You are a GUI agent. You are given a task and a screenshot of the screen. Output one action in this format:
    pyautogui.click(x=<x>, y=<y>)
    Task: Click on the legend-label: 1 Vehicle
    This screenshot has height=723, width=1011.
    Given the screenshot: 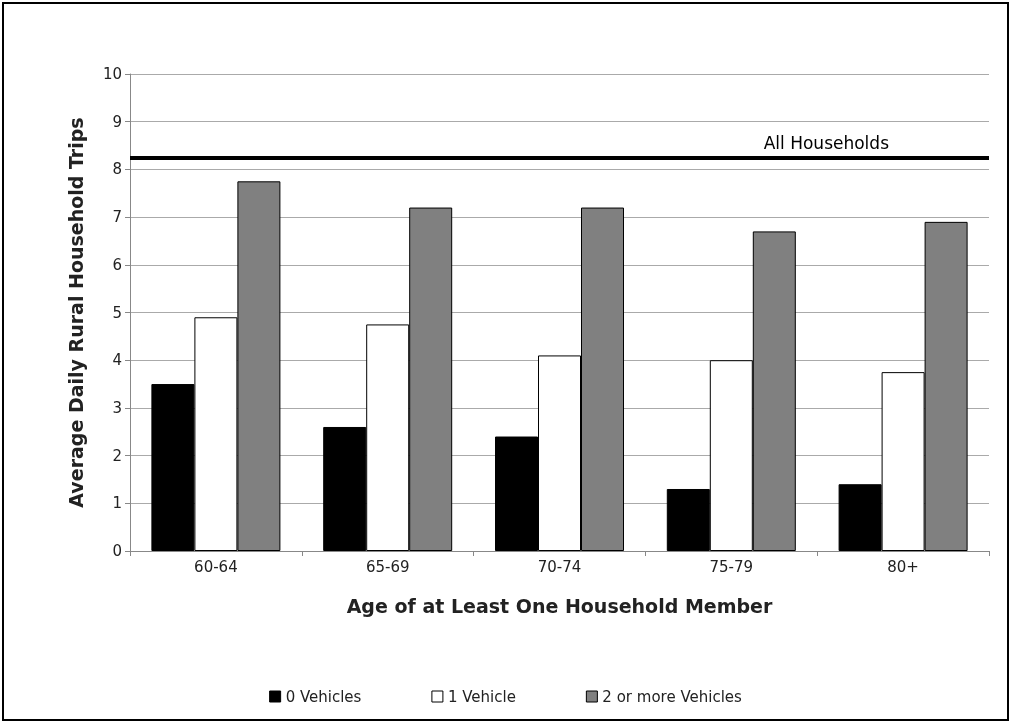 What is the action you would take?
    pyautogui.click(x=481, y=696)
    